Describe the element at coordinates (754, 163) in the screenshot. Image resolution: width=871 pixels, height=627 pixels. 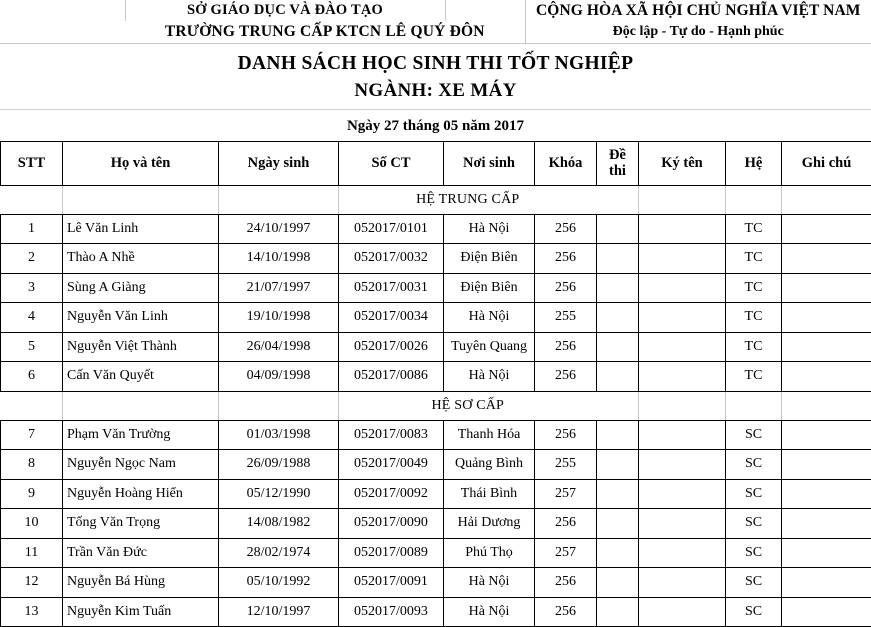
I see `column-header-he: Hệ` at that location.